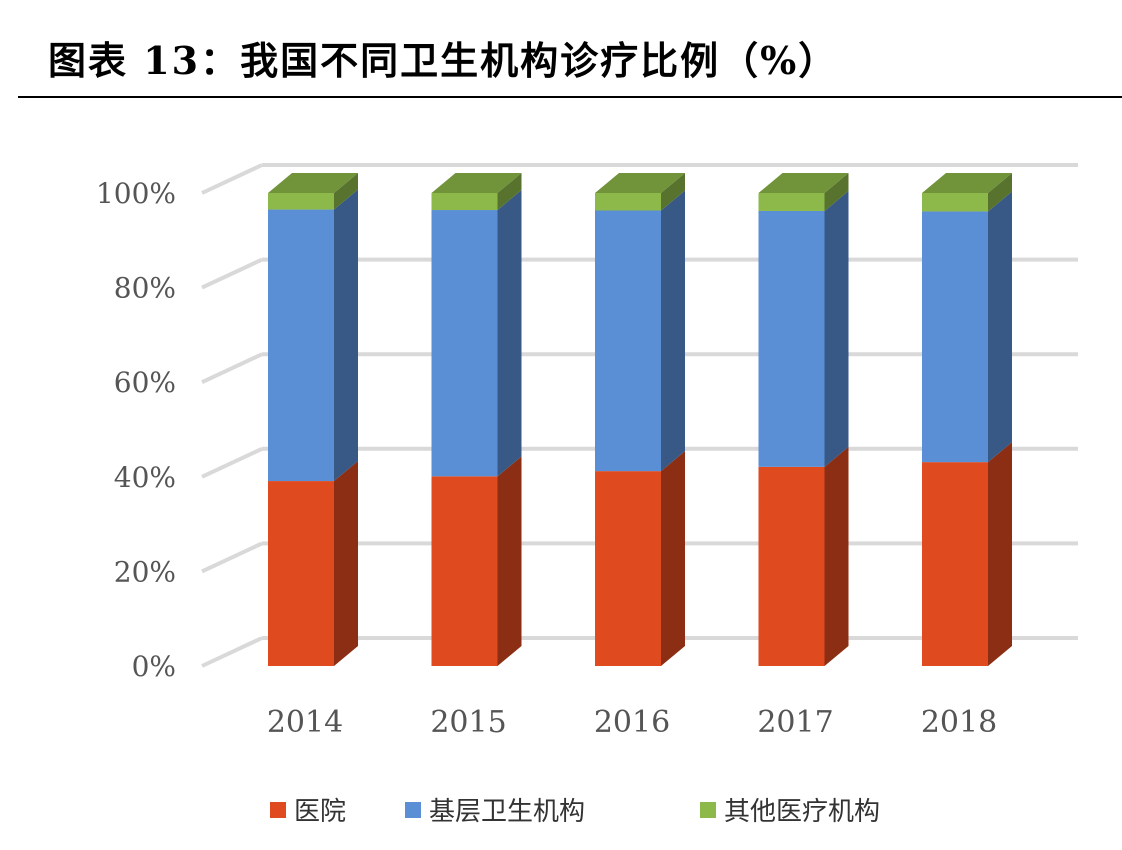  Describe the element at coordinates (570, 97) in the screenshot. I see `title-divider` at that location.